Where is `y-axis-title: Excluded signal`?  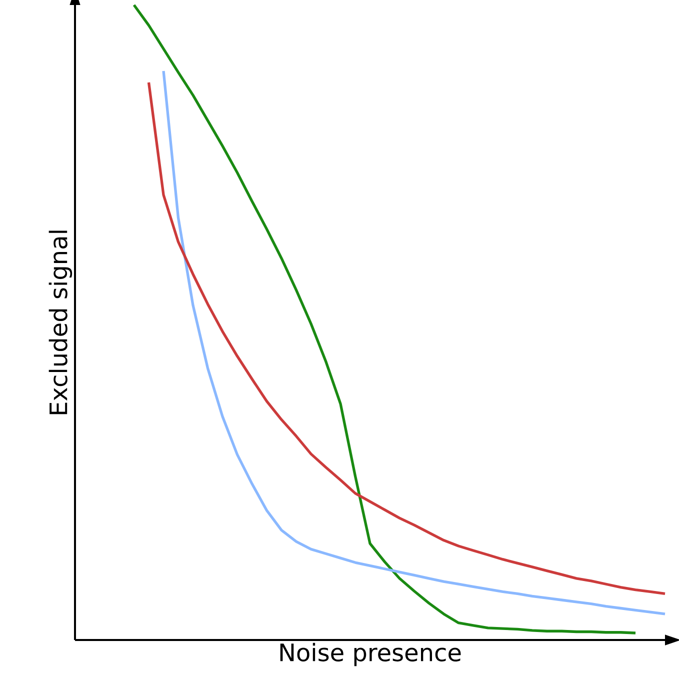 y-axis-title: Excluded signal is located at coordinates (60, 322).